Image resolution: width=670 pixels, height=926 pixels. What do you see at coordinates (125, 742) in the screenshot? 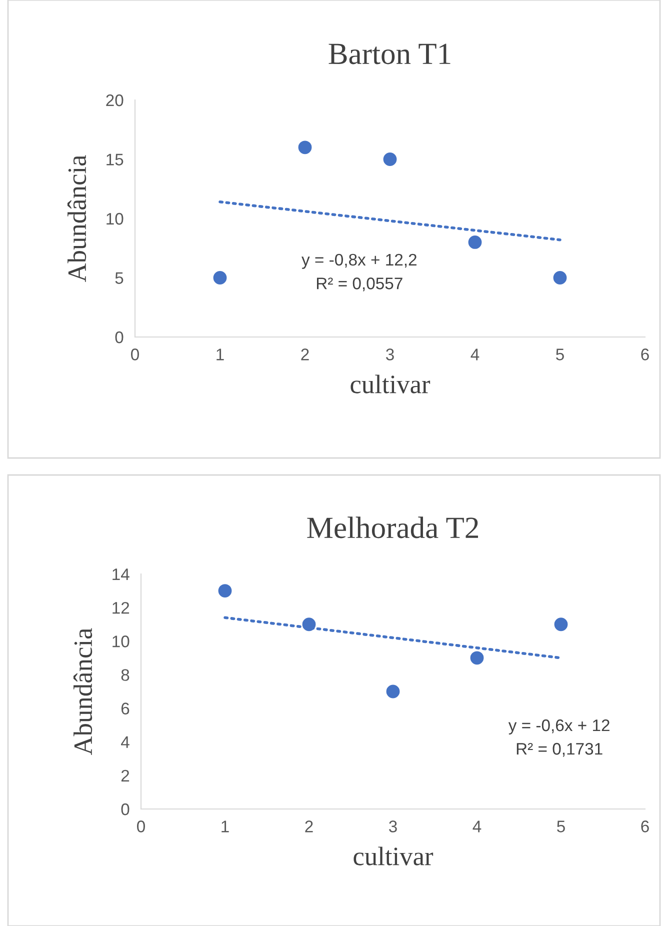
I see `y-tick-label: 4` at bounding box center [125, 742].